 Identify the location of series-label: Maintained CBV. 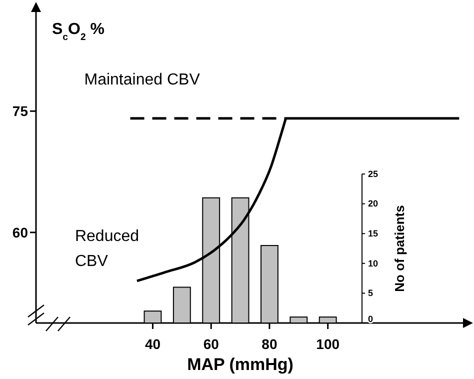
(142, 79).